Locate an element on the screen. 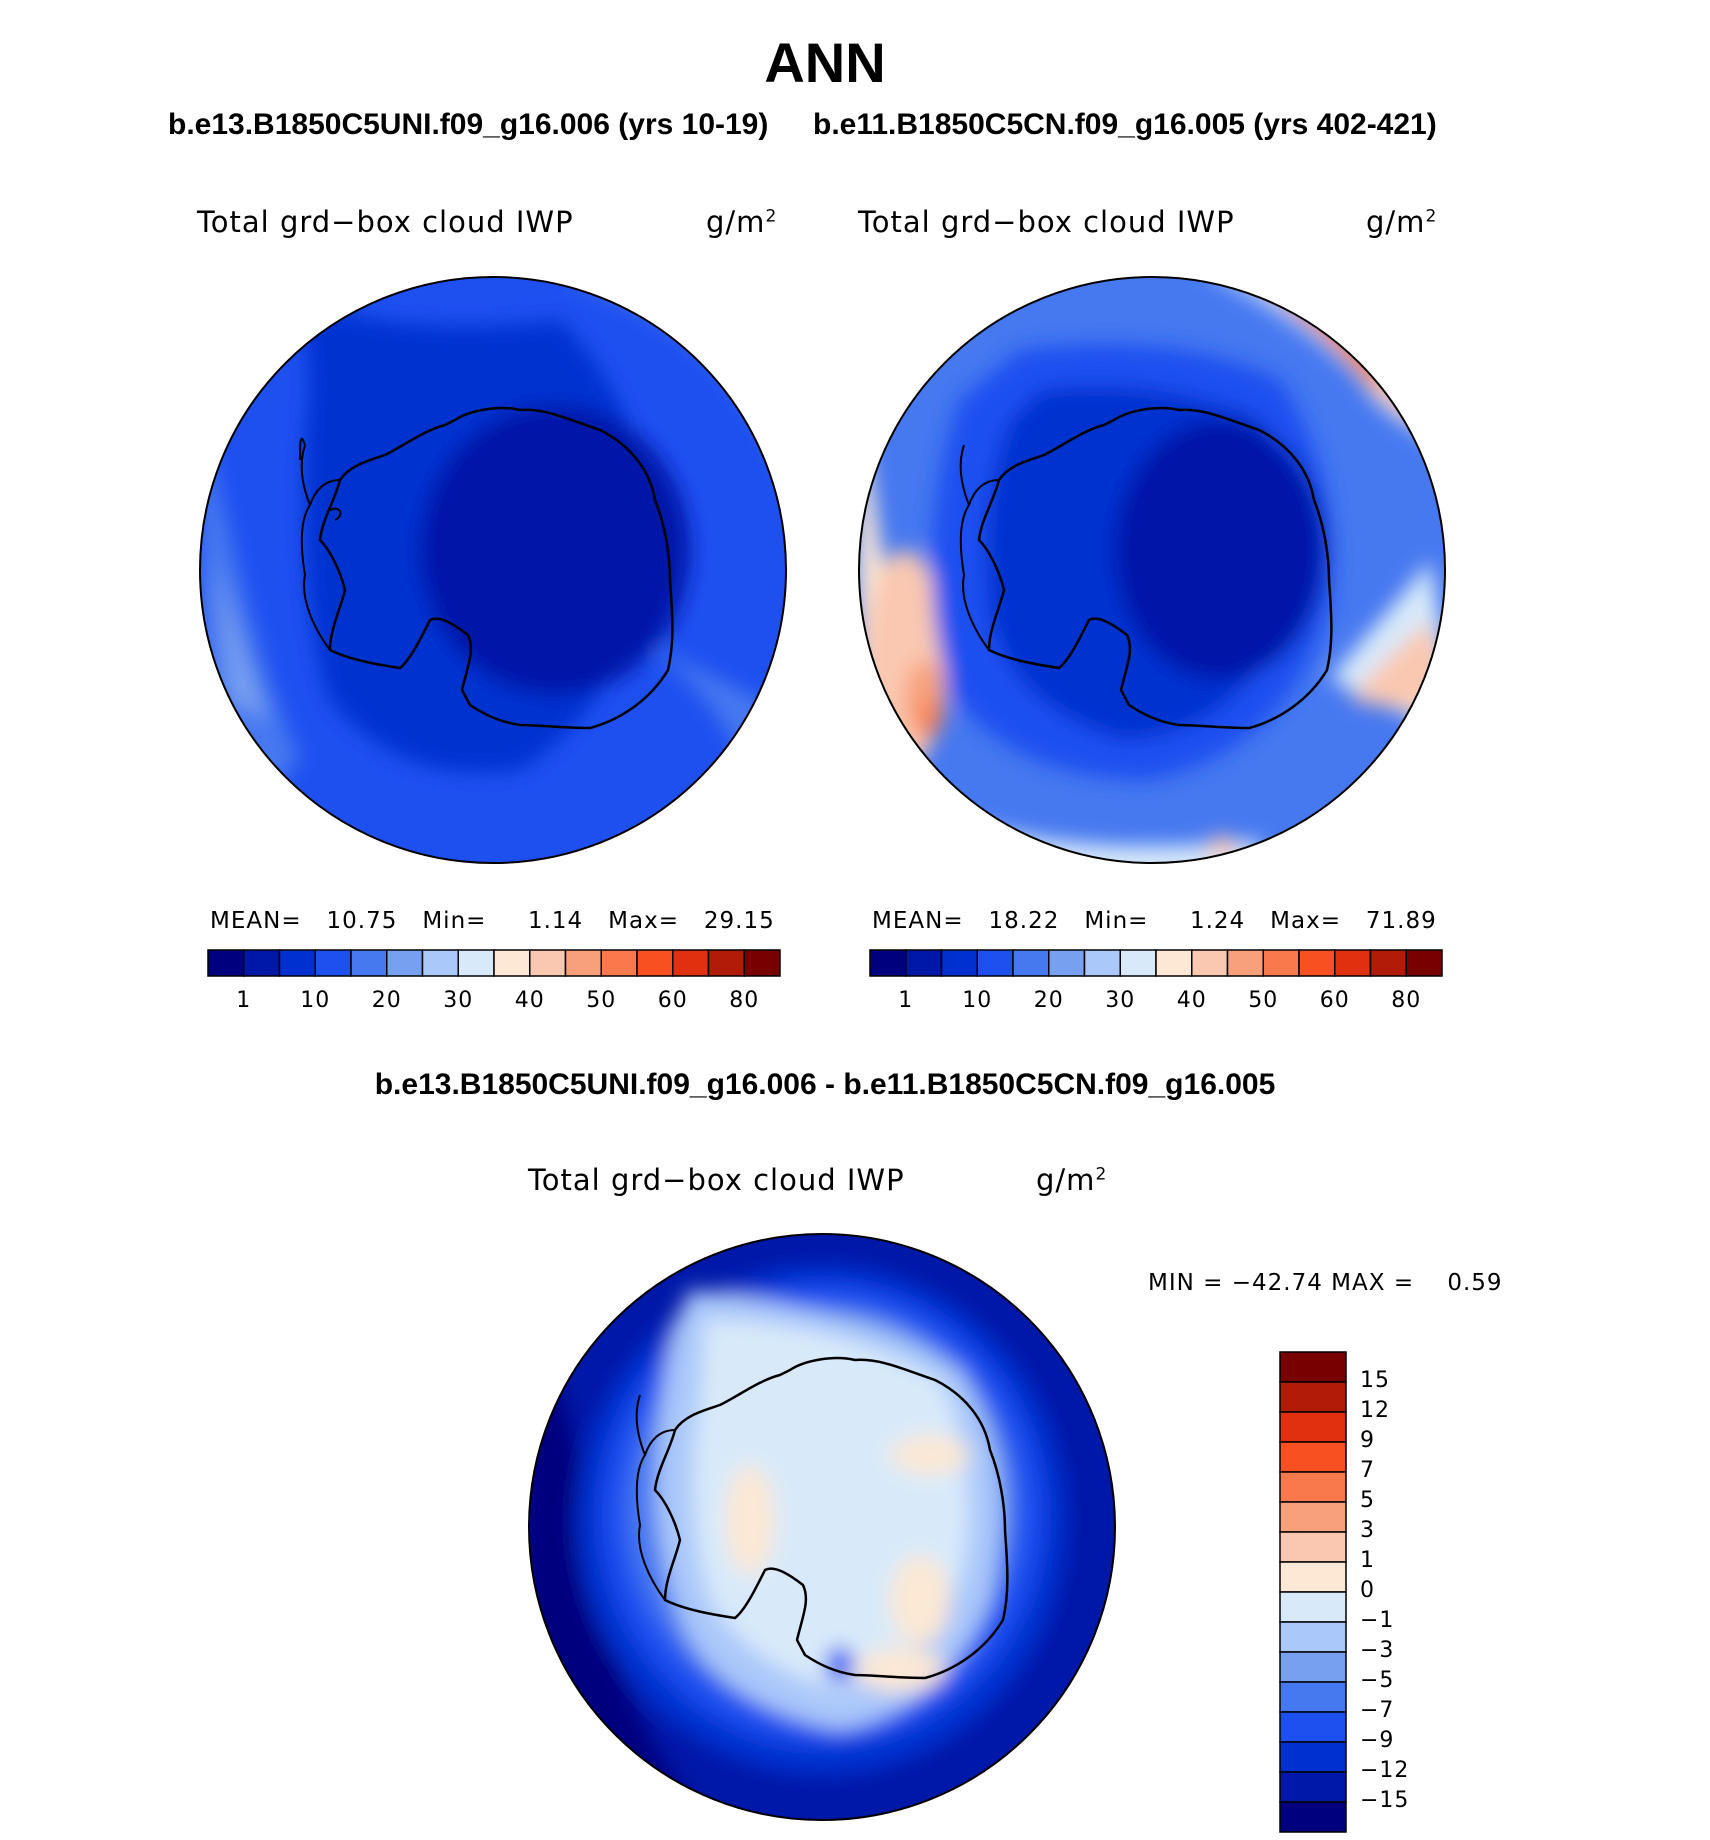 The image size is (1710, 1840). colorbar-tick-label: −1 is located at coordinates (1377, 1620).